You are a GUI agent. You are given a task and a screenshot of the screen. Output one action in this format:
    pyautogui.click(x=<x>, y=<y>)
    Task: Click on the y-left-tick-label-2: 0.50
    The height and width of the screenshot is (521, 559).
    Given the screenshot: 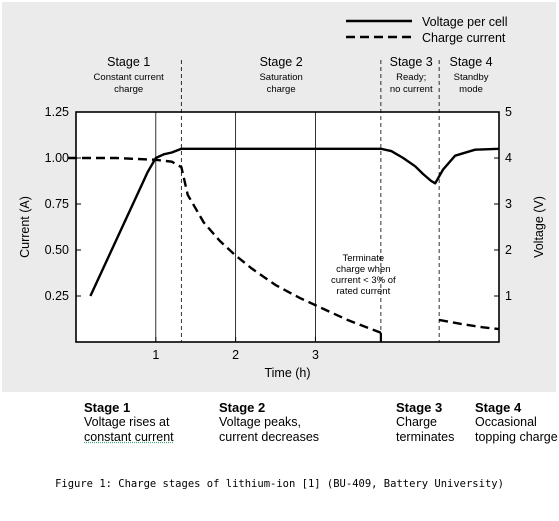 What is the action you would take?
    pyautogui.click(x=57, y=250)
    